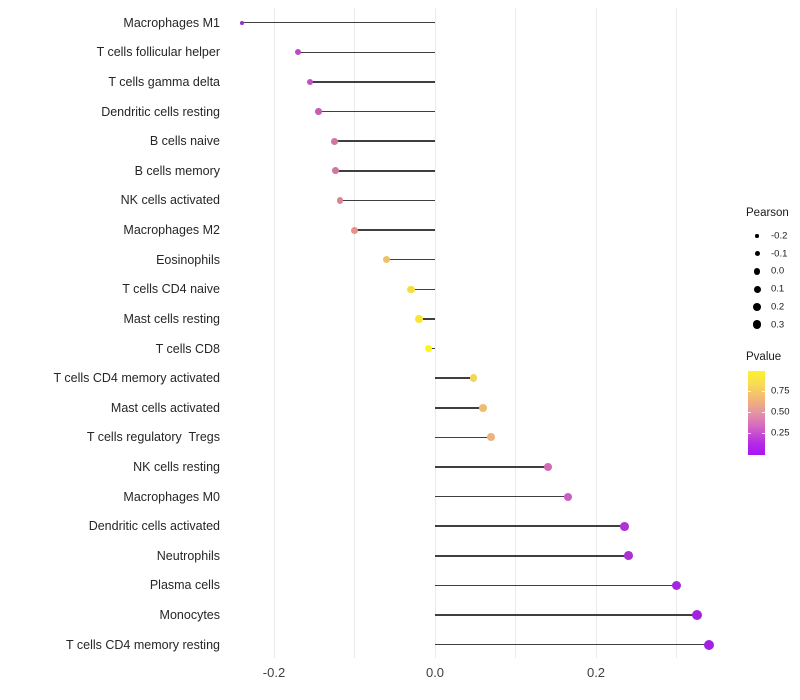  What do you see at coordinates (165, 407) in the screenshot?
I see `y-axis-label: Mast cells activated` at bounding box center [165, 407].